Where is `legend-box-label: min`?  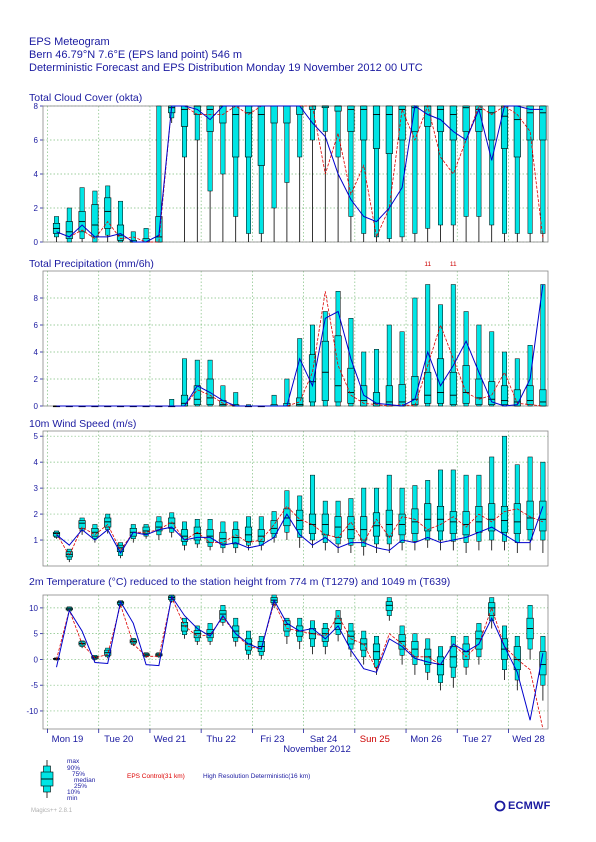 legend-box-label: min is located at coordinates (72, 798).